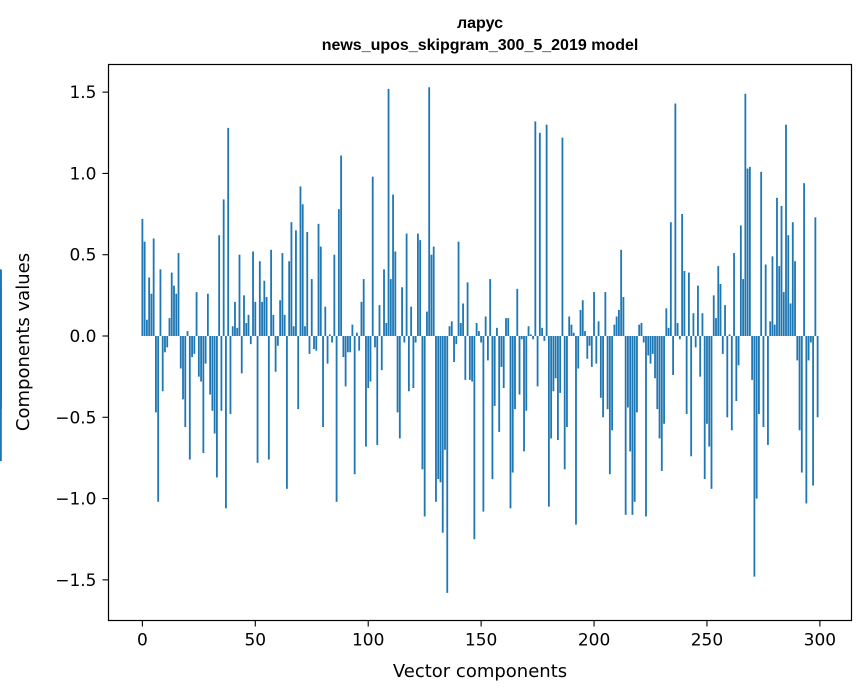 Image resolution: width=867 pixels, height=696 pixels. Describe the element at coordinates (82, 174) in the screenshot. I see `y-tick-label: 1.0` at that location.